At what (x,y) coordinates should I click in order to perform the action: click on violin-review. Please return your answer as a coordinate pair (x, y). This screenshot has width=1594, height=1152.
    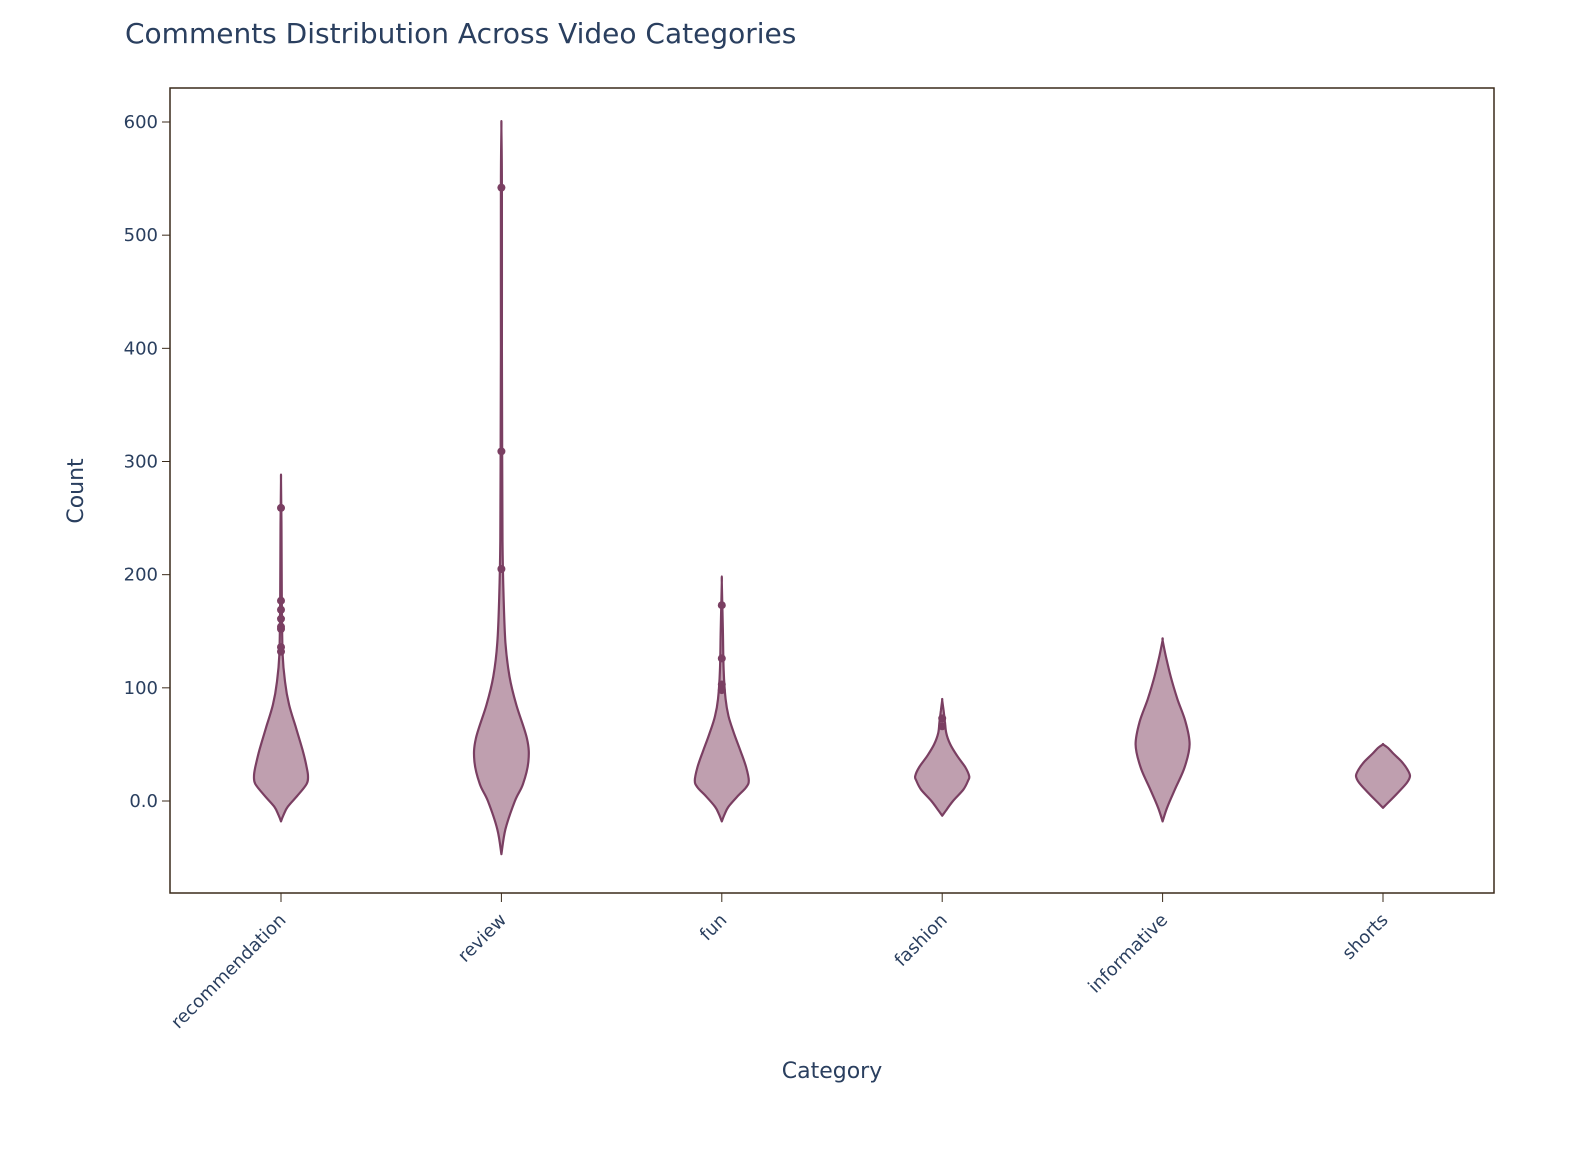
    Looking at the image, I should click on (501, 488).